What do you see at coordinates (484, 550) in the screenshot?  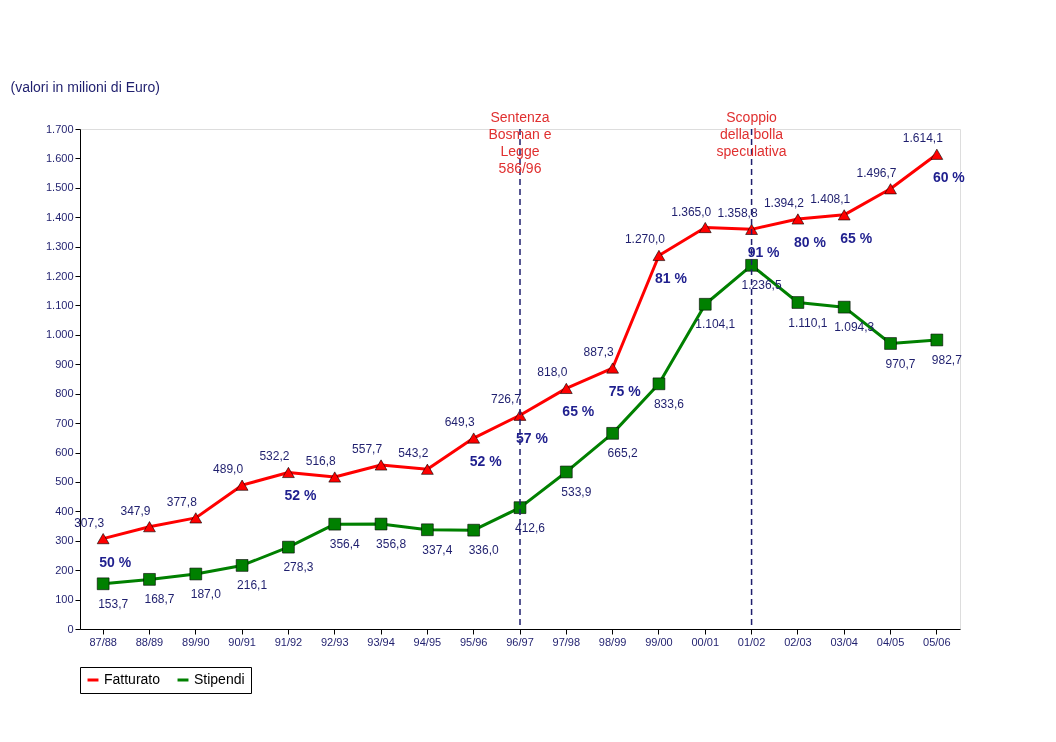 I see `data-label: 336,0` at bounding box center [484, 550].